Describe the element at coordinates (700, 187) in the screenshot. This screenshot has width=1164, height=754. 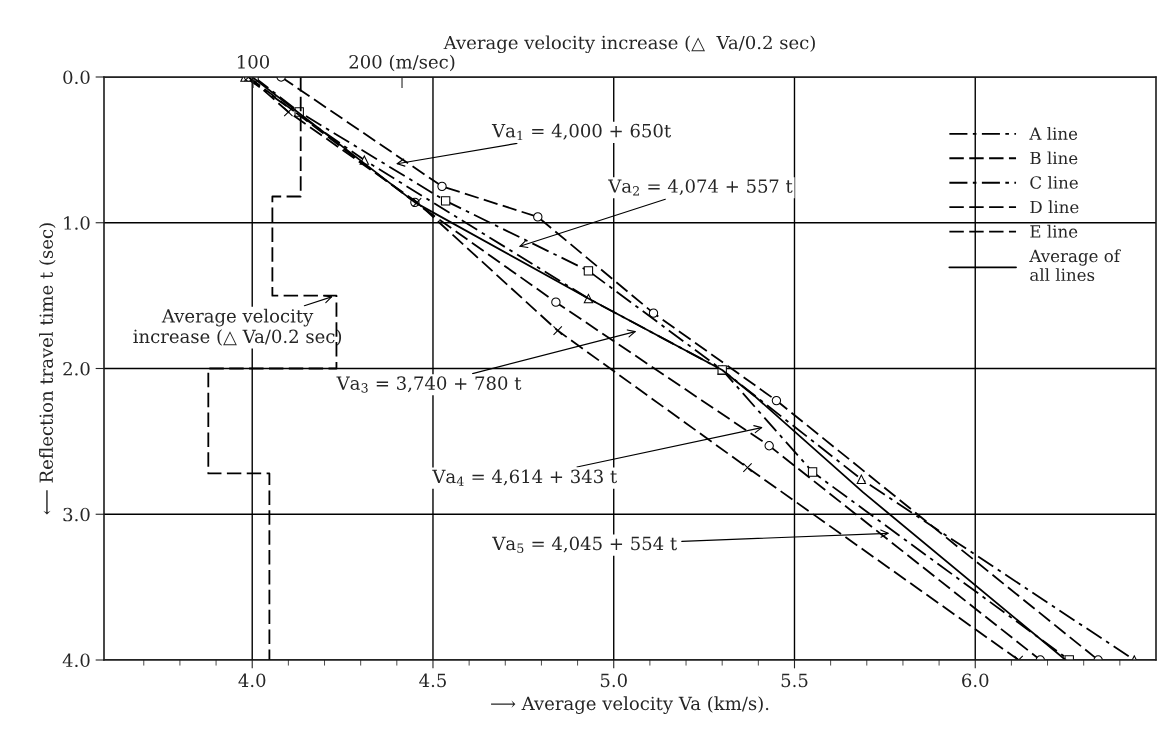
I see `annotation: Va$_{2}$ = 4,074 + 557 t` at that location.